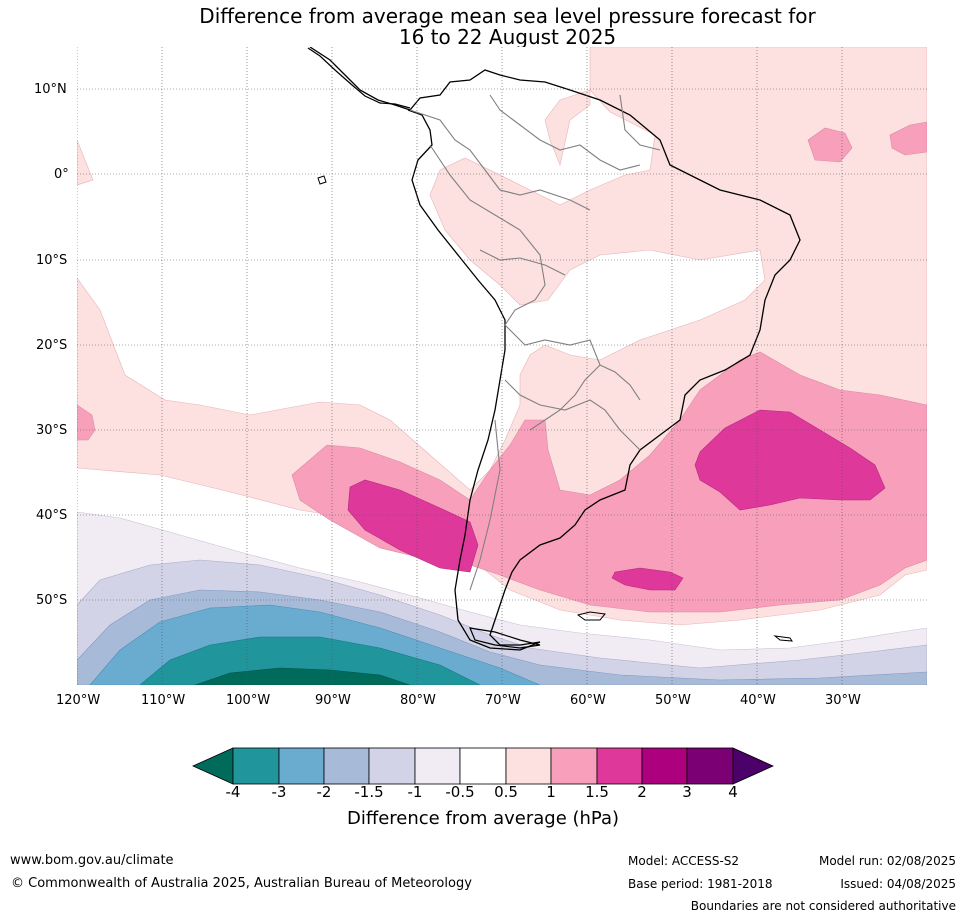  Describe the element at coordinates (642, 792) in the screenshot. I see `colorbar-tick-label: 2` at that location.